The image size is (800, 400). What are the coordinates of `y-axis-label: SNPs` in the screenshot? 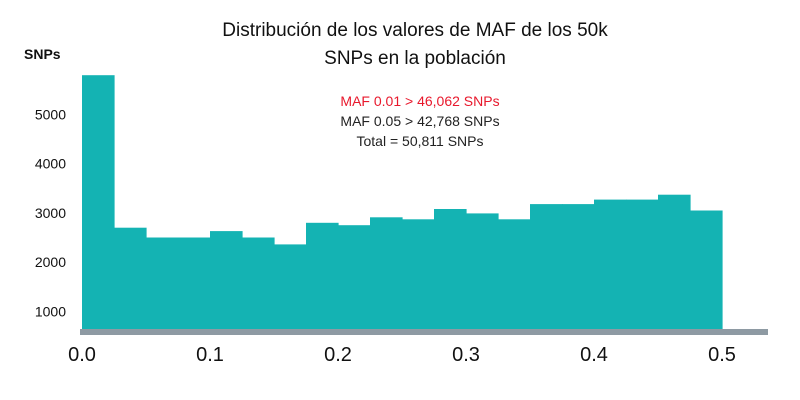 It's located at (42, 54).